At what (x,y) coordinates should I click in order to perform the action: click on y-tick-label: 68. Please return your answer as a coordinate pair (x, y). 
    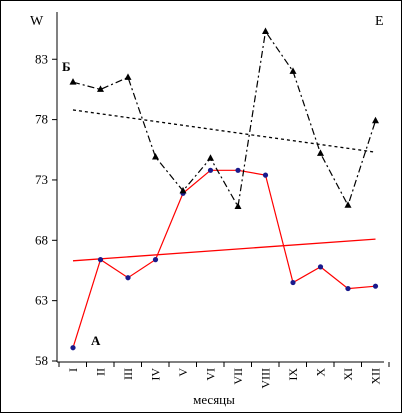
    Looking at the image, I should click on (41, 239).